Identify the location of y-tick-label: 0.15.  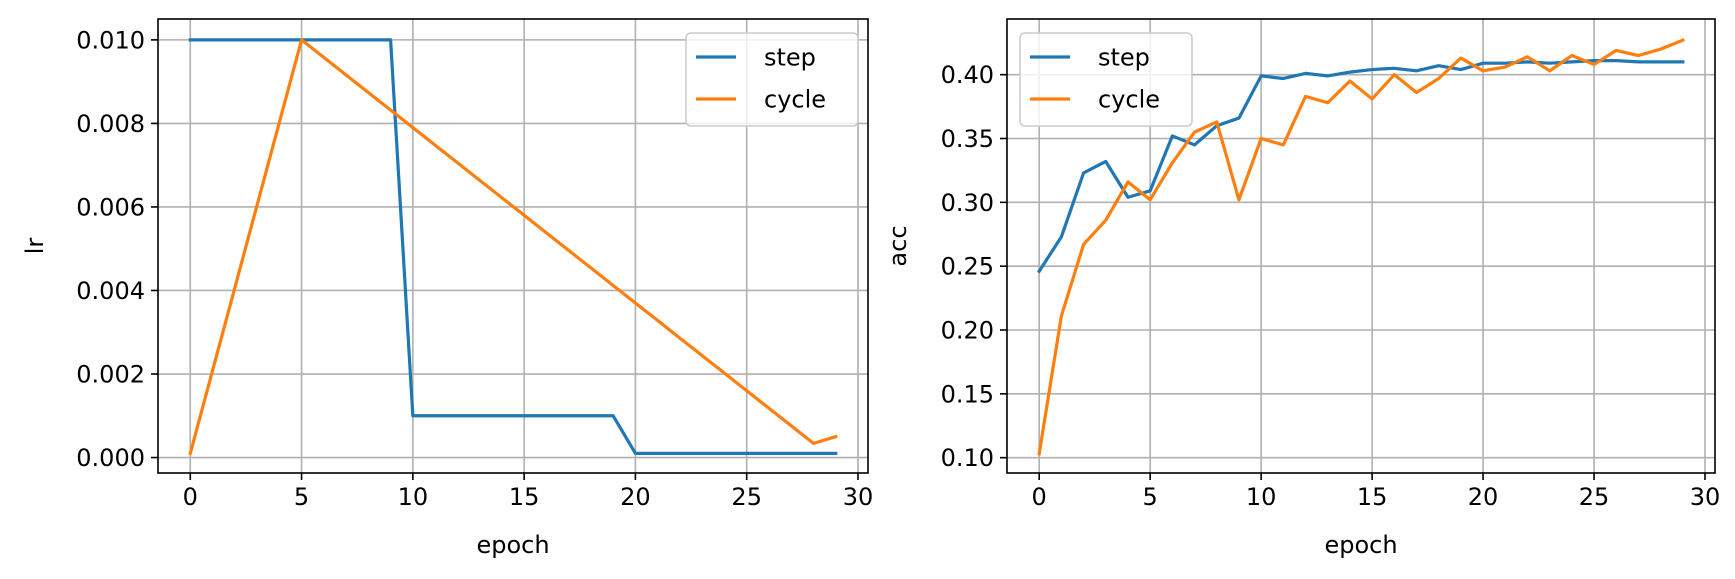
(967, 394).